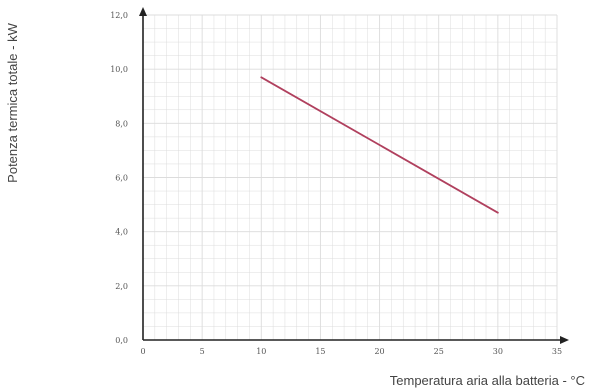 Image resolution: width=589 pixels, height=390 pixels. I want to click on y-tick-label: 10,0, so click(119, 69).